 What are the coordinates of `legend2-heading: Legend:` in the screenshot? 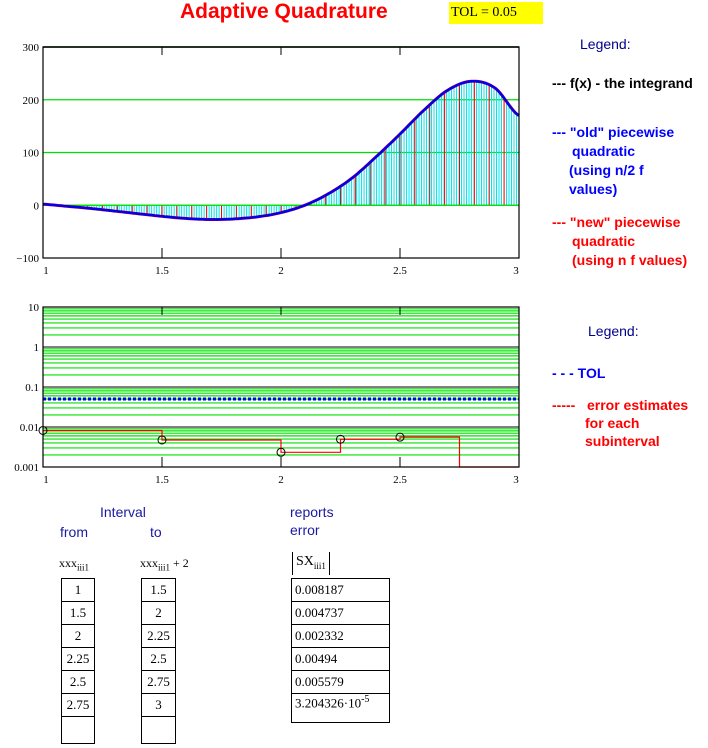 It's located at (613, 331).